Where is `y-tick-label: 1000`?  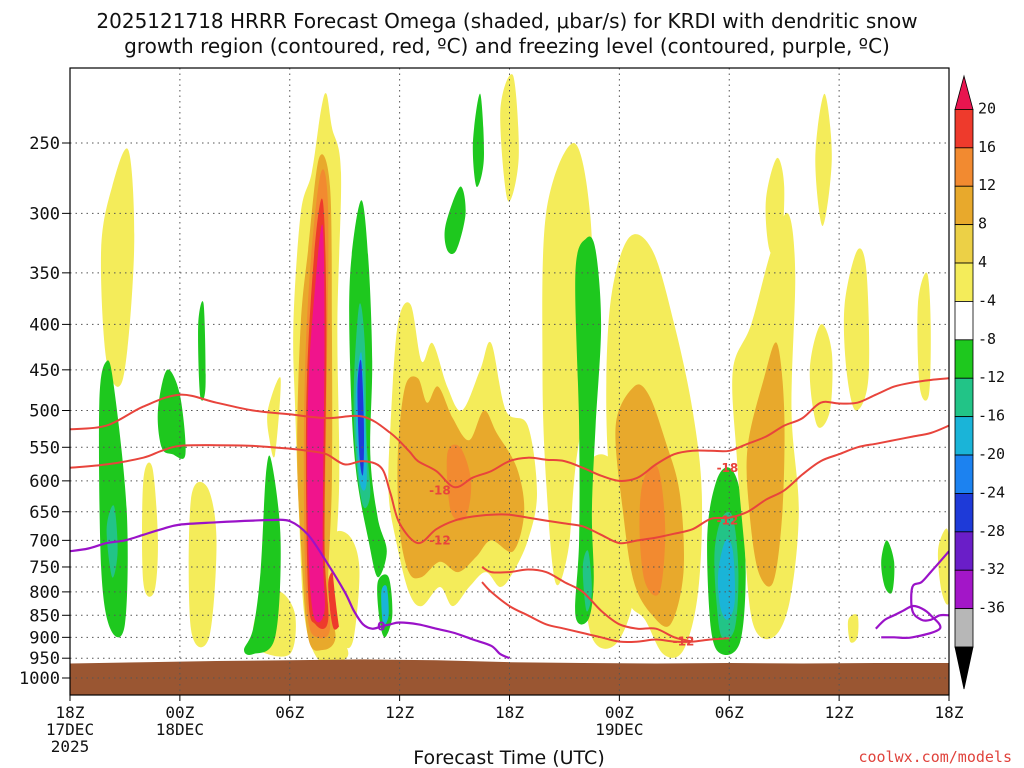
y-tick-label: 1000 is located at coordinates (39, 679).